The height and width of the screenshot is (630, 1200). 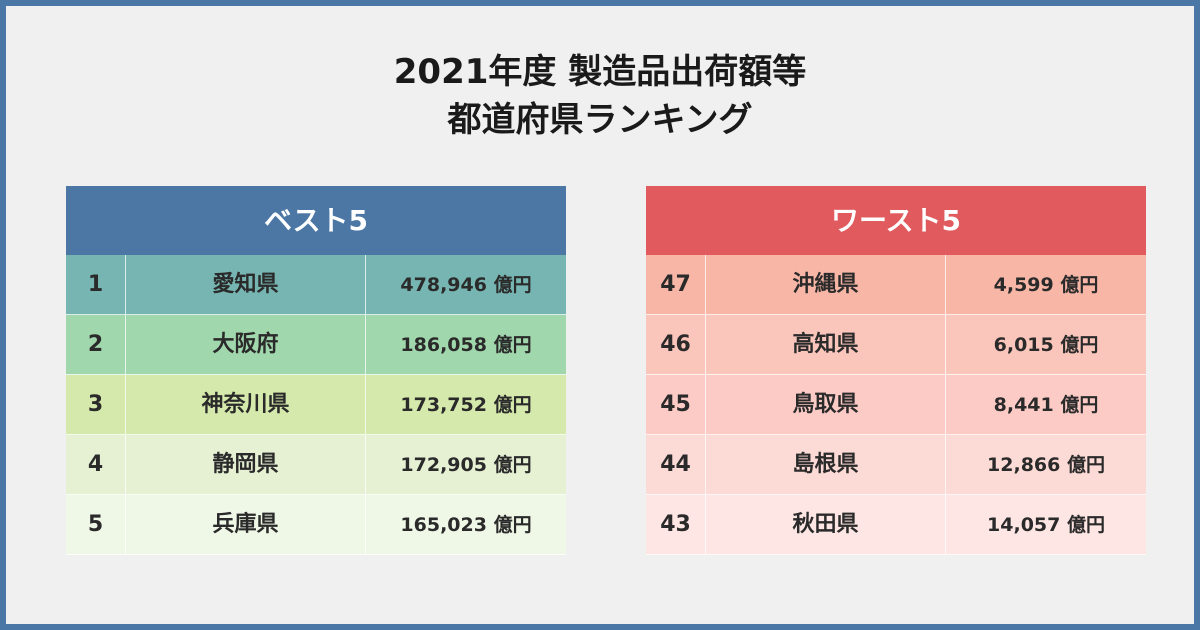 I want to click on rank-cell: 4, so click(x=96, y=465).